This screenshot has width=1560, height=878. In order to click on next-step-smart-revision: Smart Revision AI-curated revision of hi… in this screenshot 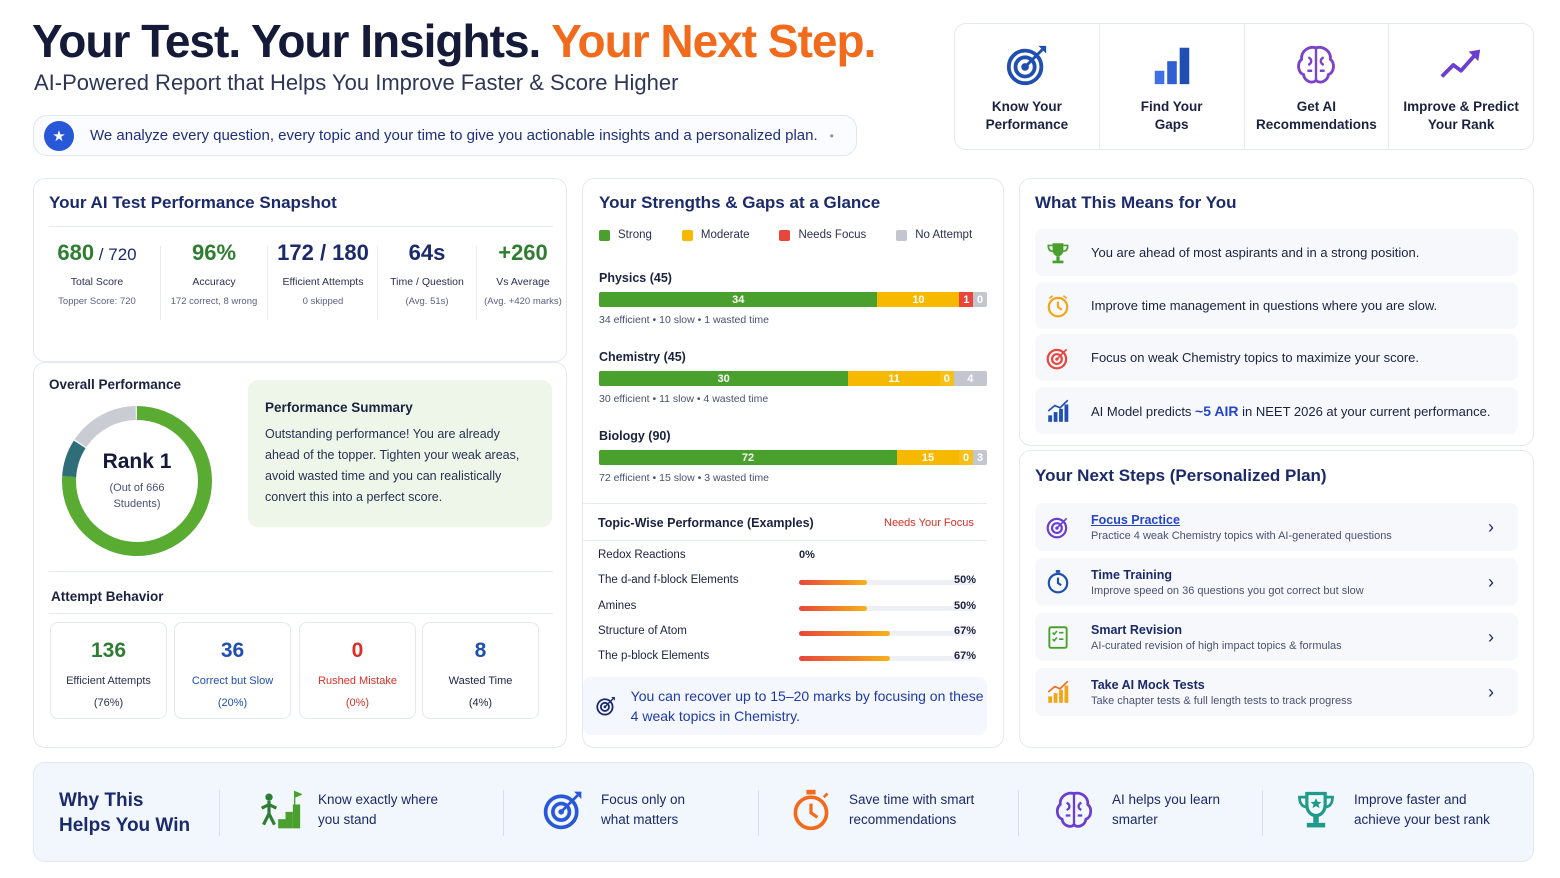, I will do `click(1276, 637)`.